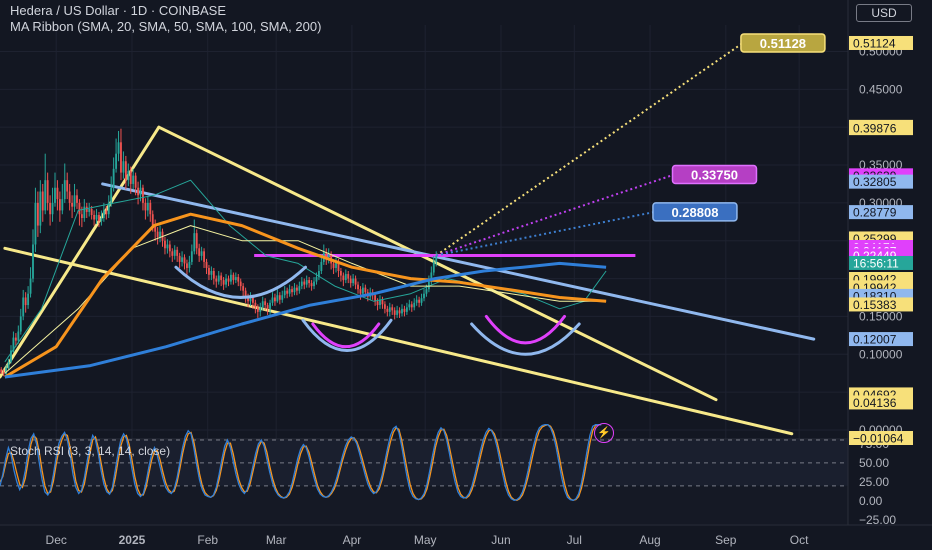  Describe the element at coordinates (875, 403) in the screenshot. I see `price-badge-value: 0.04136` at that location.